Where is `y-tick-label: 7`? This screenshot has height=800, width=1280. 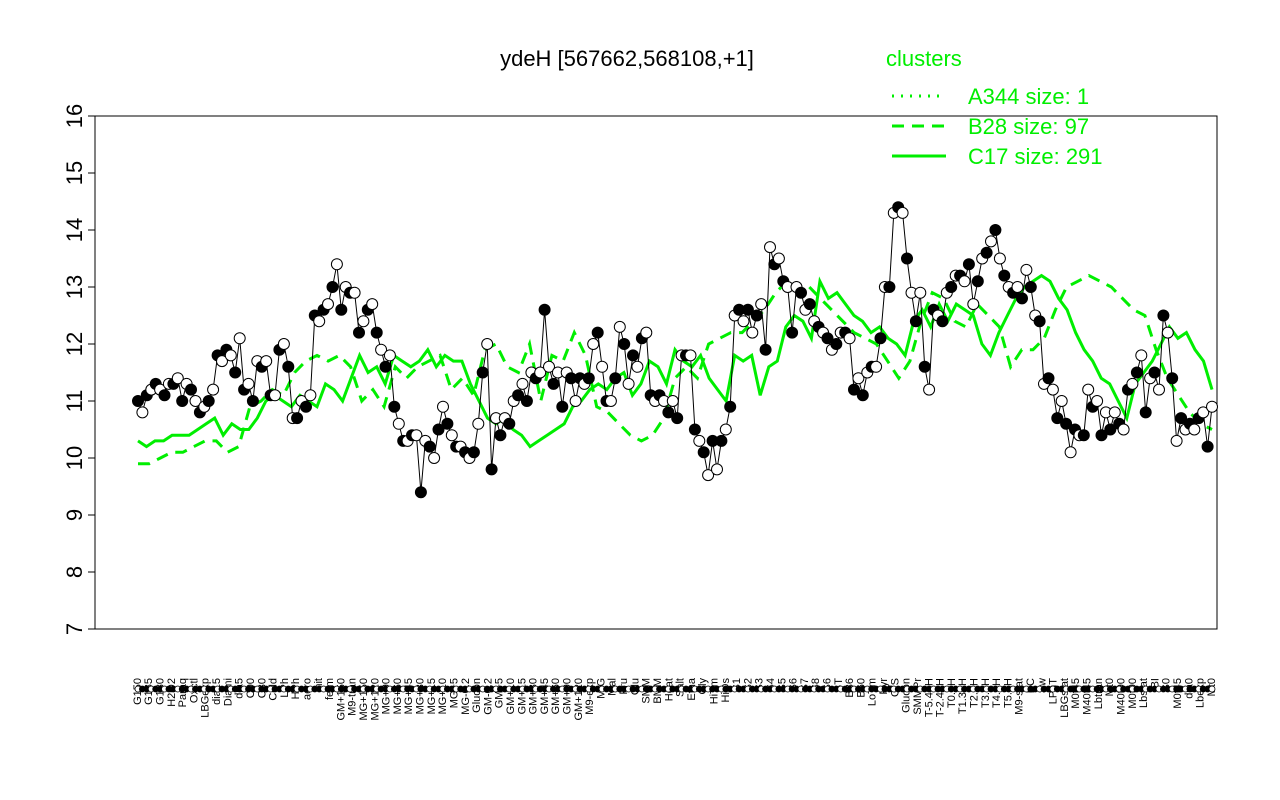 y-tick-label: 7 is located at coordinates (74, 629).